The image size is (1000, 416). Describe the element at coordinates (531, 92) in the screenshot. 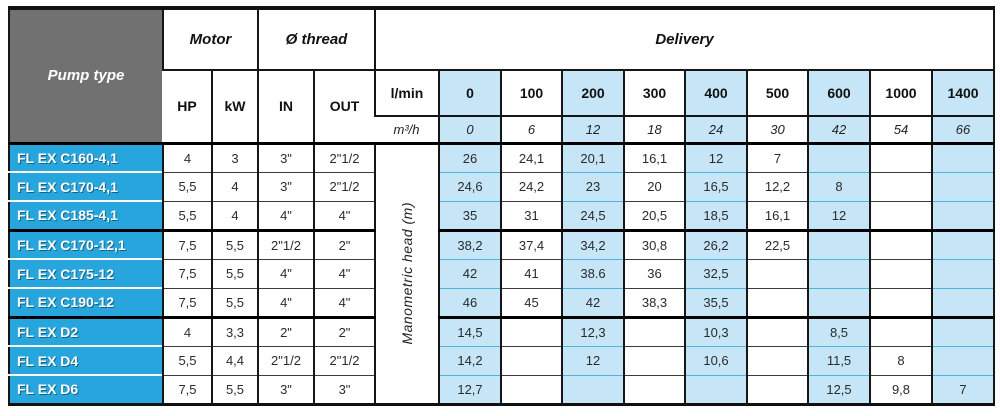

I see `lmin-value-header: 100` at that location.